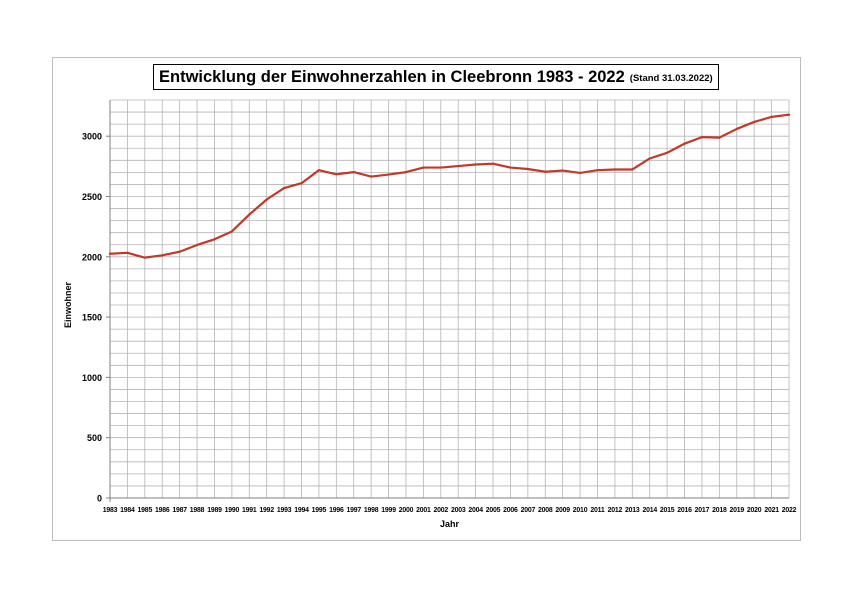  I want to click on x-tick-label: 1996, so click(336, 510).